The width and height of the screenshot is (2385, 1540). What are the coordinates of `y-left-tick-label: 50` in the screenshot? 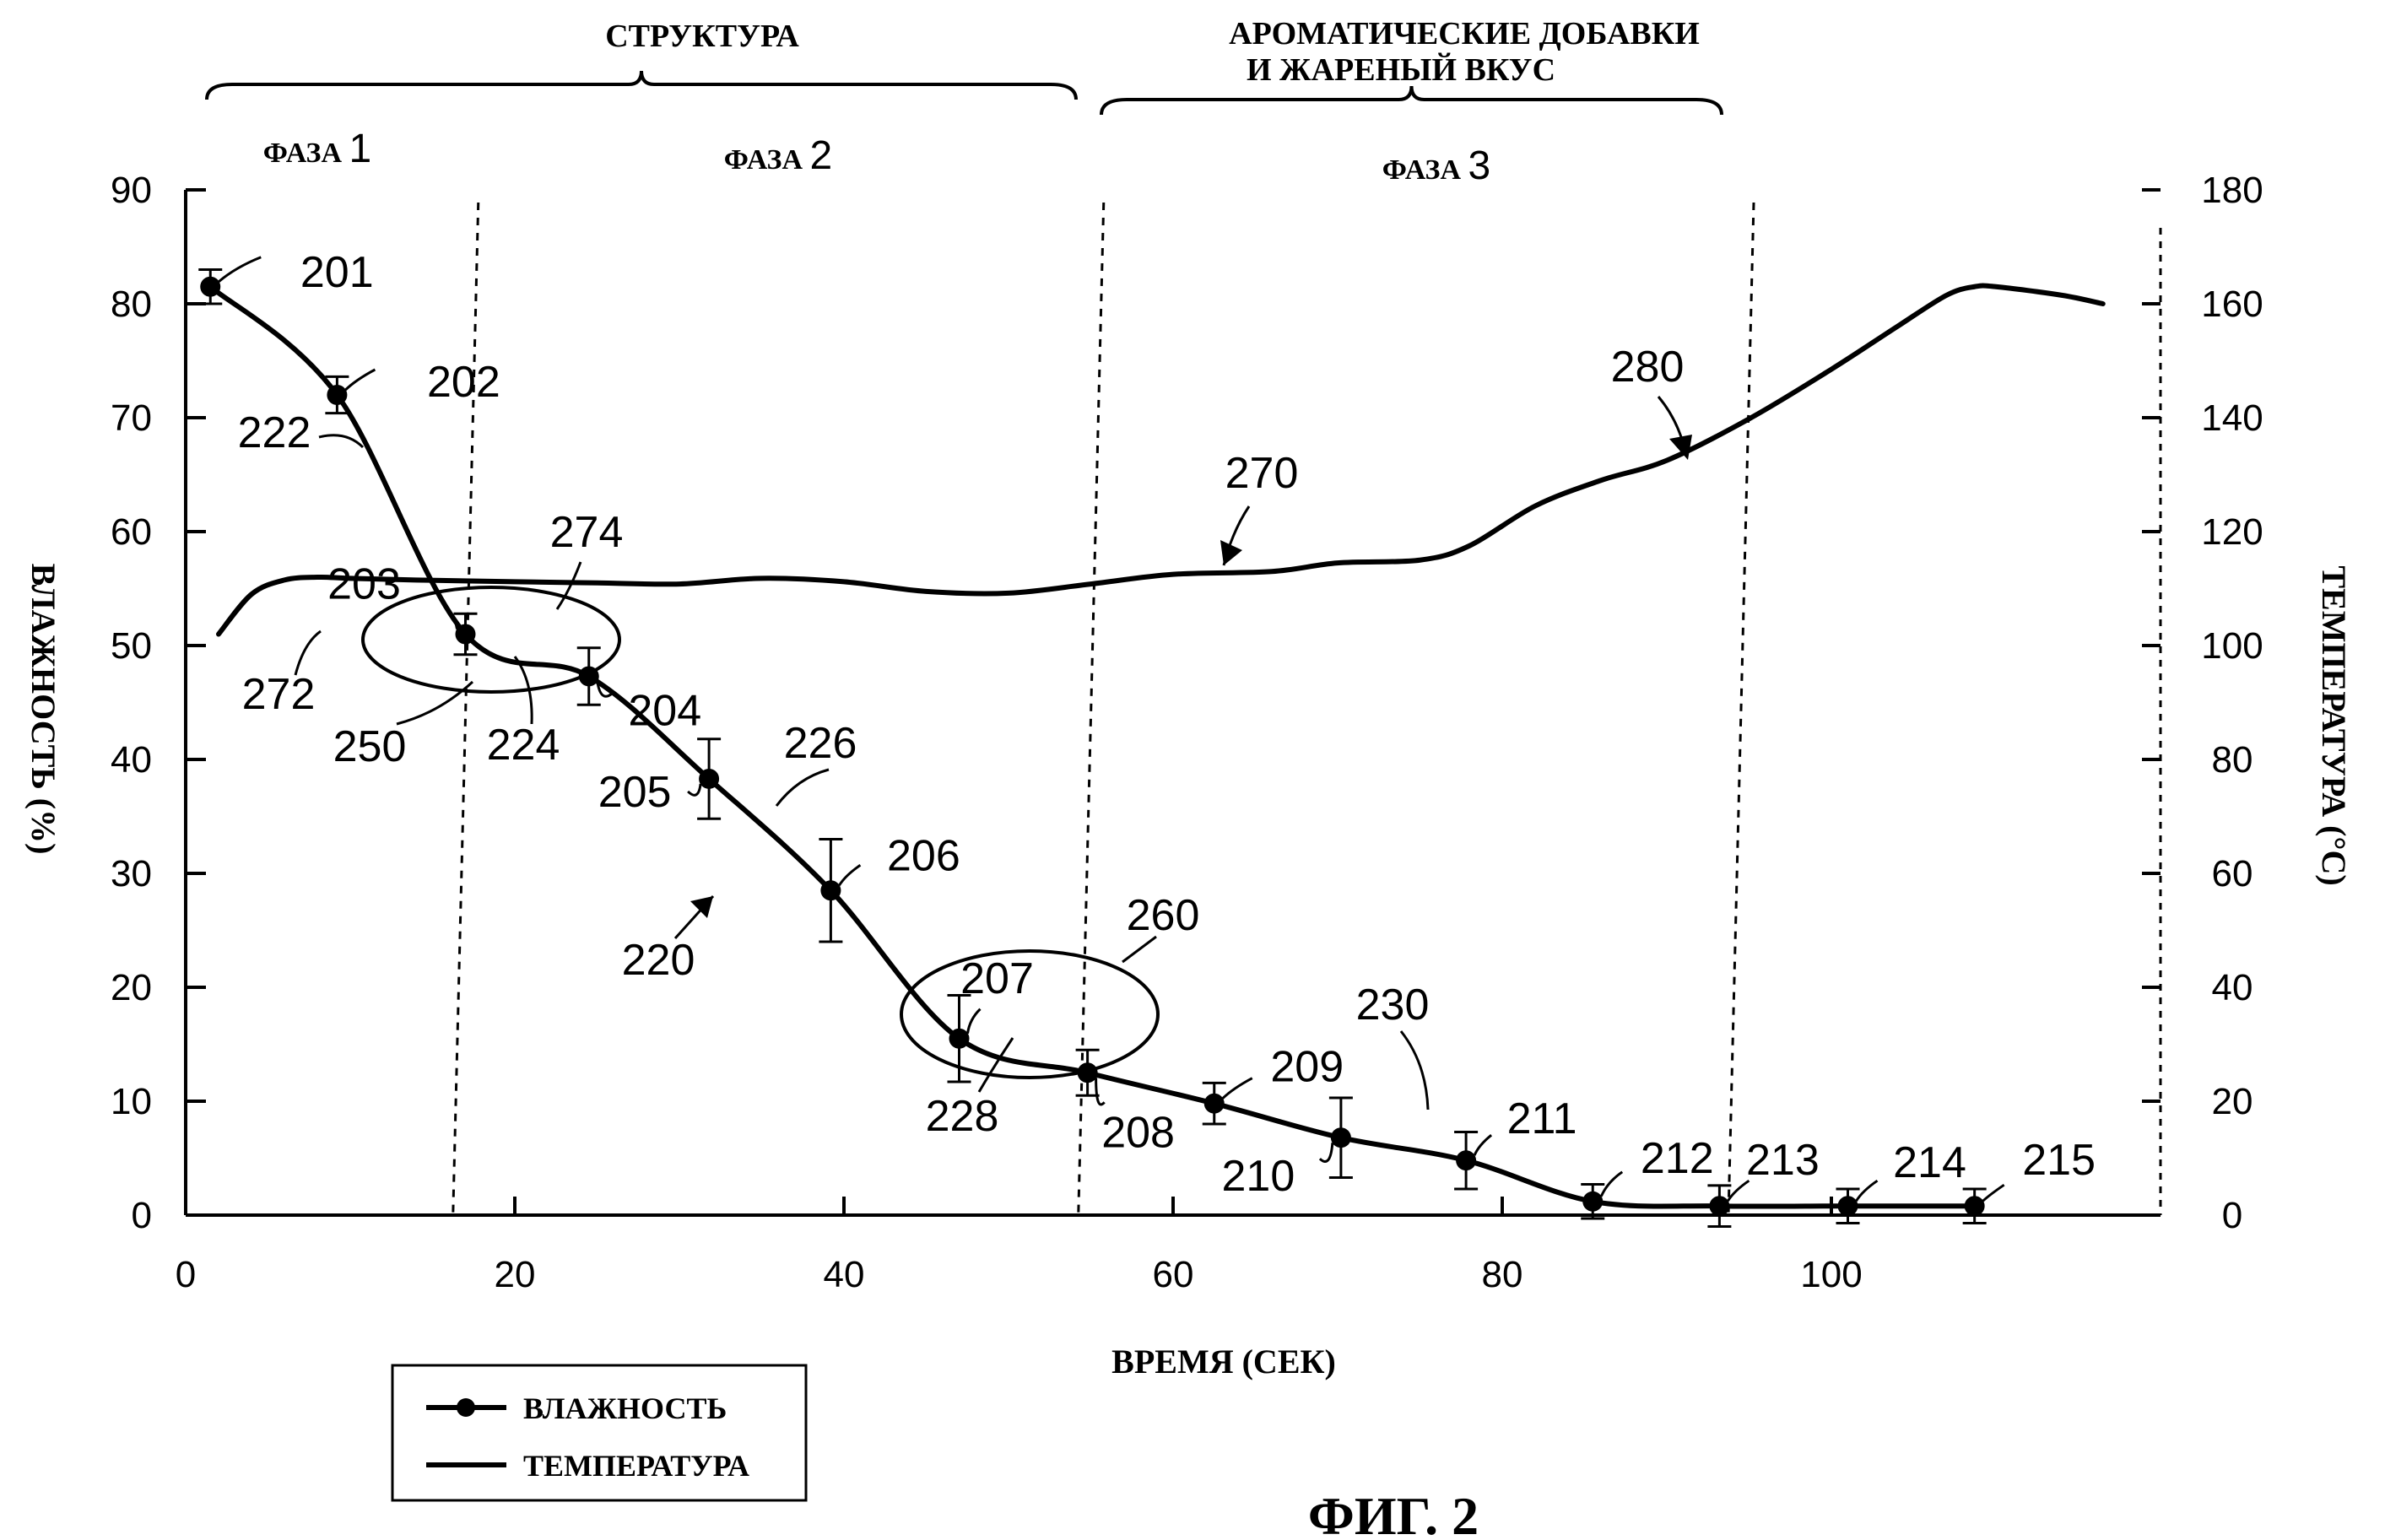 It's located at (131, 646).